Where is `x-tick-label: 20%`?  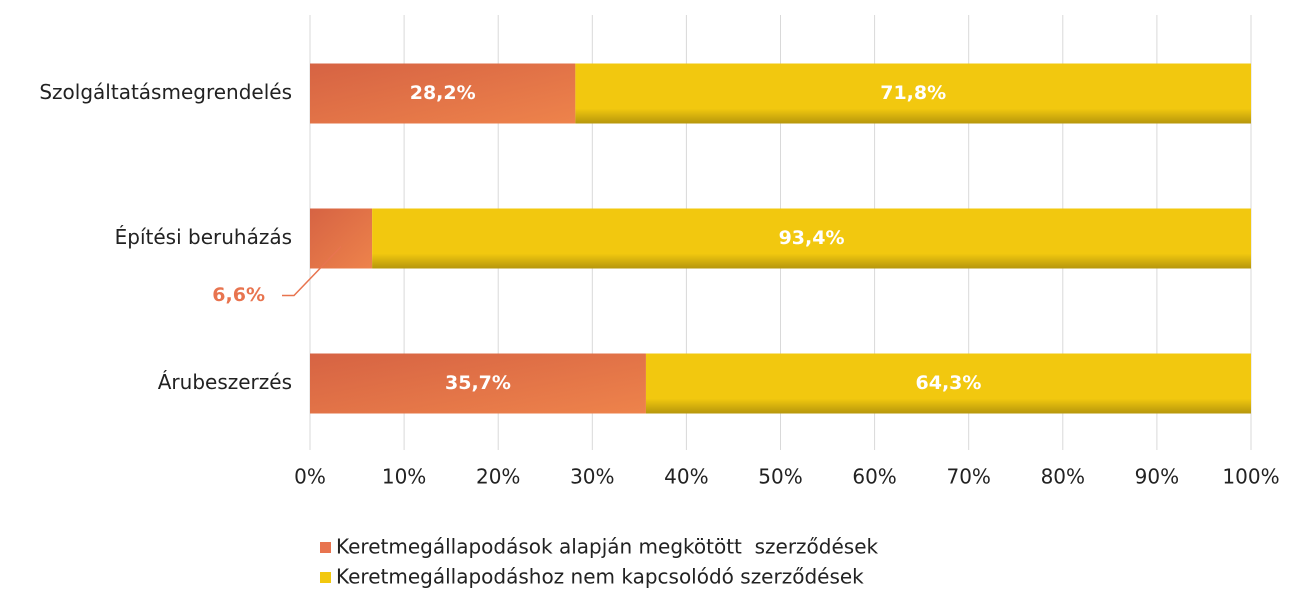
x-tick-label: 20% is located at coordinates (498, 477).